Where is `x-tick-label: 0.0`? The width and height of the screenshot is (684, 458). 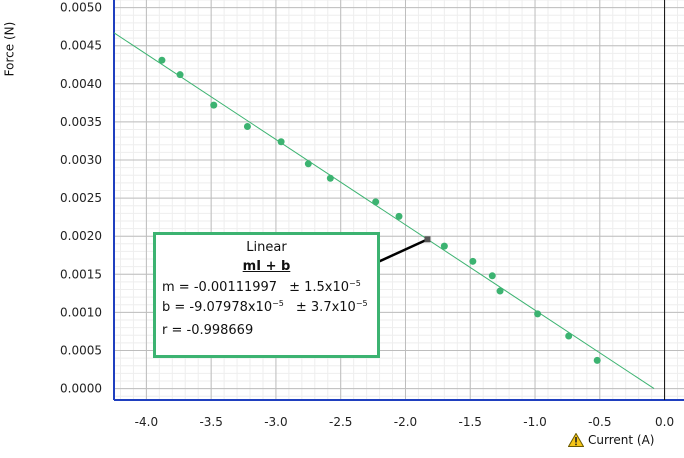
x-tick-label: 0.0 is located at coordinates (664, 422).